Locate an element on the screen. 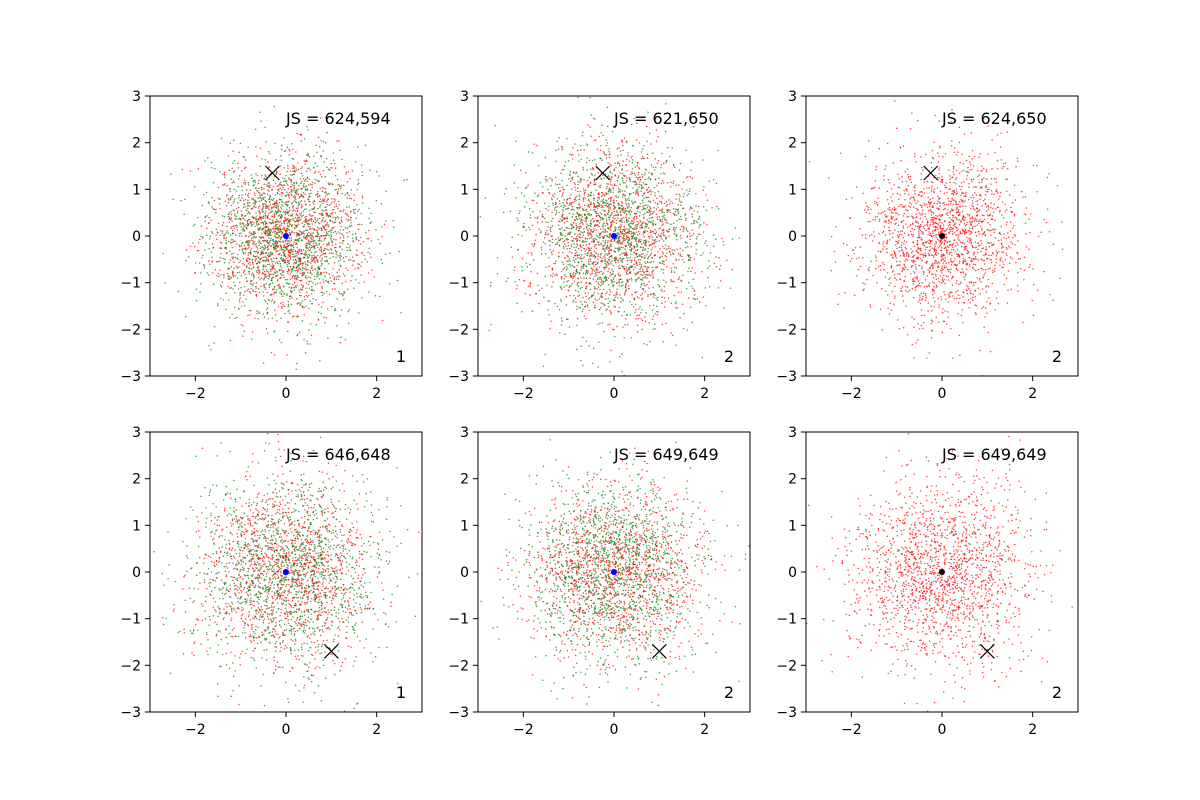 The width and height of the screenshot is (1200, 800). x-tick-label: 0 is located at coordinates (286, 394).